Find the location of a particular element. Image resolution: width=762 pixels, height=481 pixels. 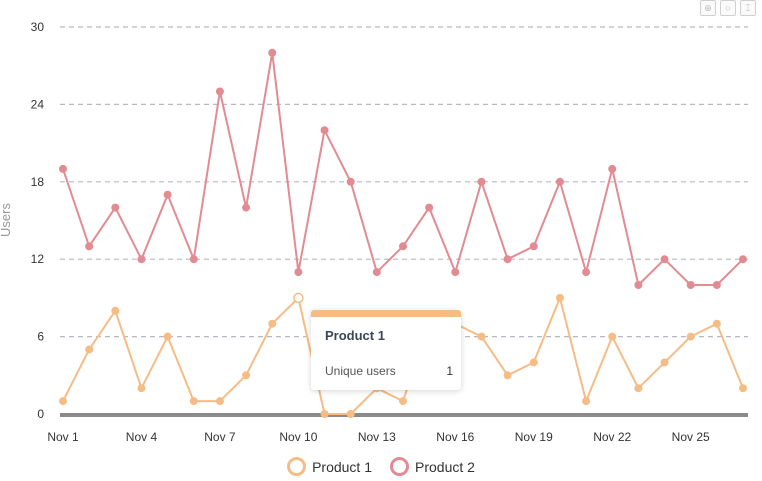

x-tick-label: Nov 1 is located at coordinates (63, 437).